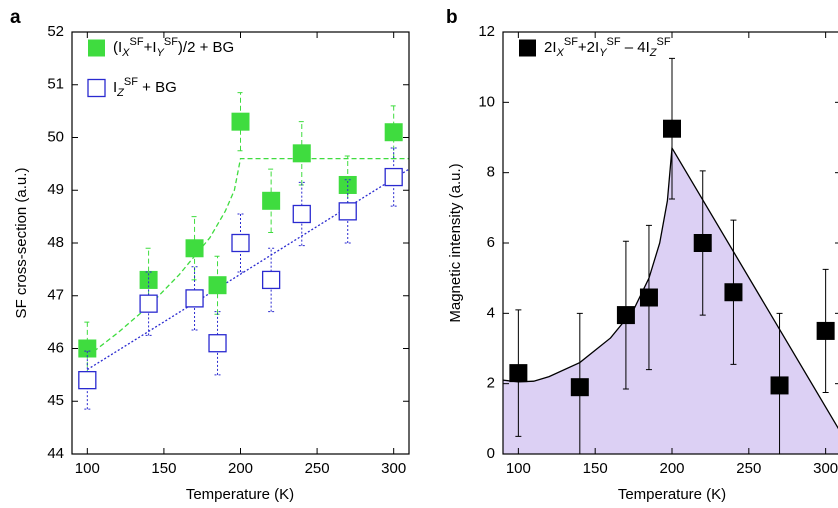 The width and height of the screenshot is (838, 508). What do you see at coordinates (55, 400) in the screenshot?
I see `y-tick-label: 45` at bounding box center [55, 400].